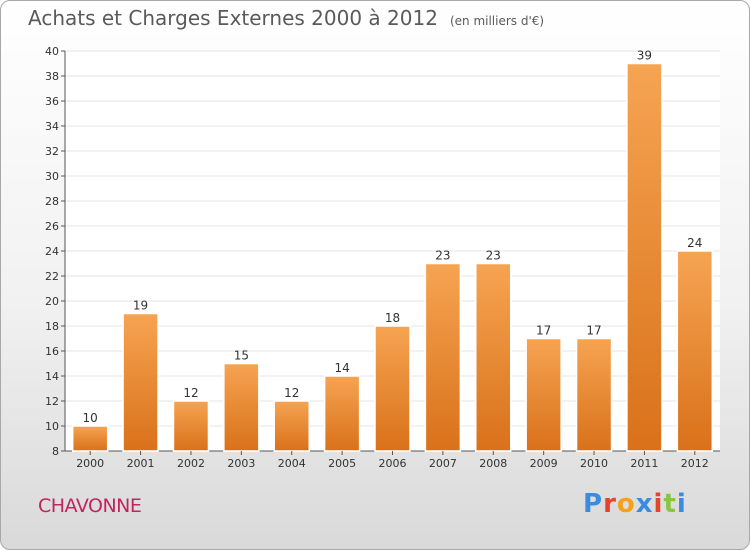 This screenshot has height=550, width=750. What do you see at coordinates (52, 351) in the screenshot?
I see `y-tick-label: 16` at bounding box center [52, 351].